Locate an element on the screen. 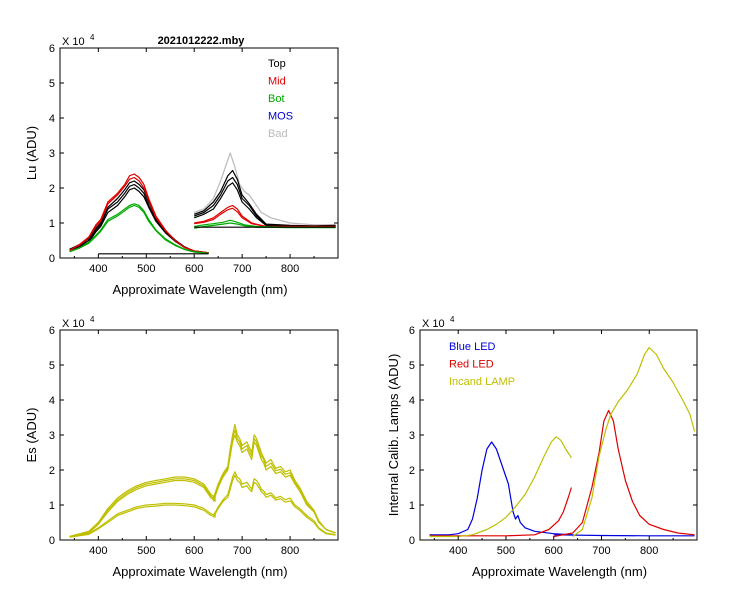  series-bad-line is located at coordinates (264, 189).